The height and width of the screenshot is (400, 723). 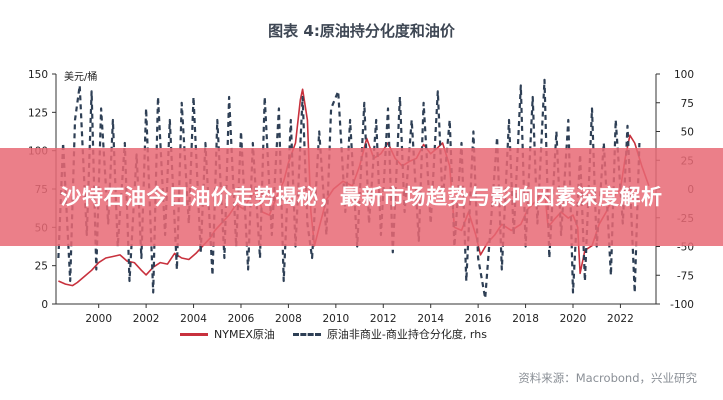 I want to click on legend-swatch-position, so click(x=306, y=334).